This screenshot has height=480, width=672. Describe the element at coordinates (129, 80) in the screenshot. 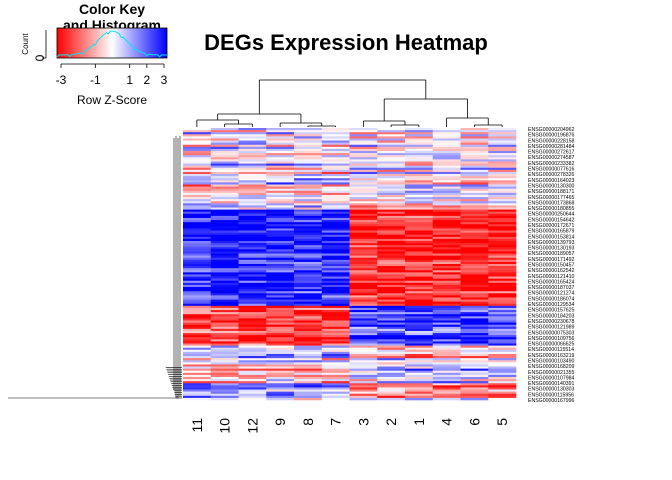

I see `color-key-tick-label: 1` at that location.